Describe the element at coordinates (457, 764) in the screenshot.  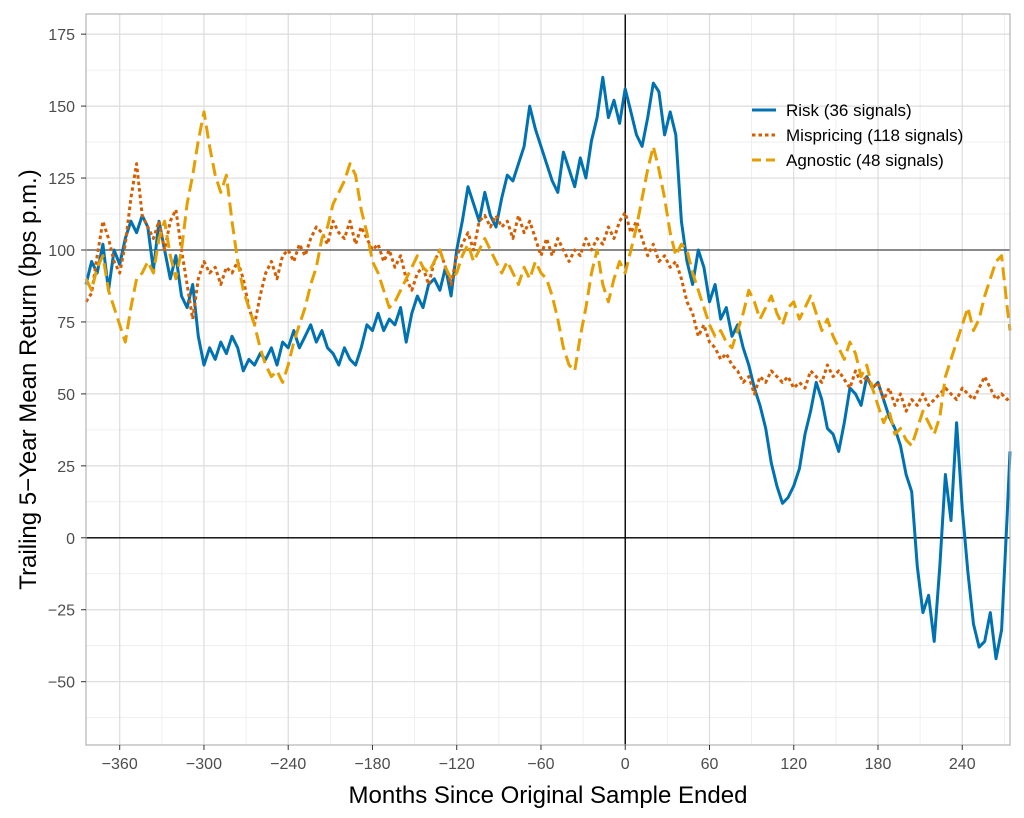
I see `x-tick-label: −120` at that location.